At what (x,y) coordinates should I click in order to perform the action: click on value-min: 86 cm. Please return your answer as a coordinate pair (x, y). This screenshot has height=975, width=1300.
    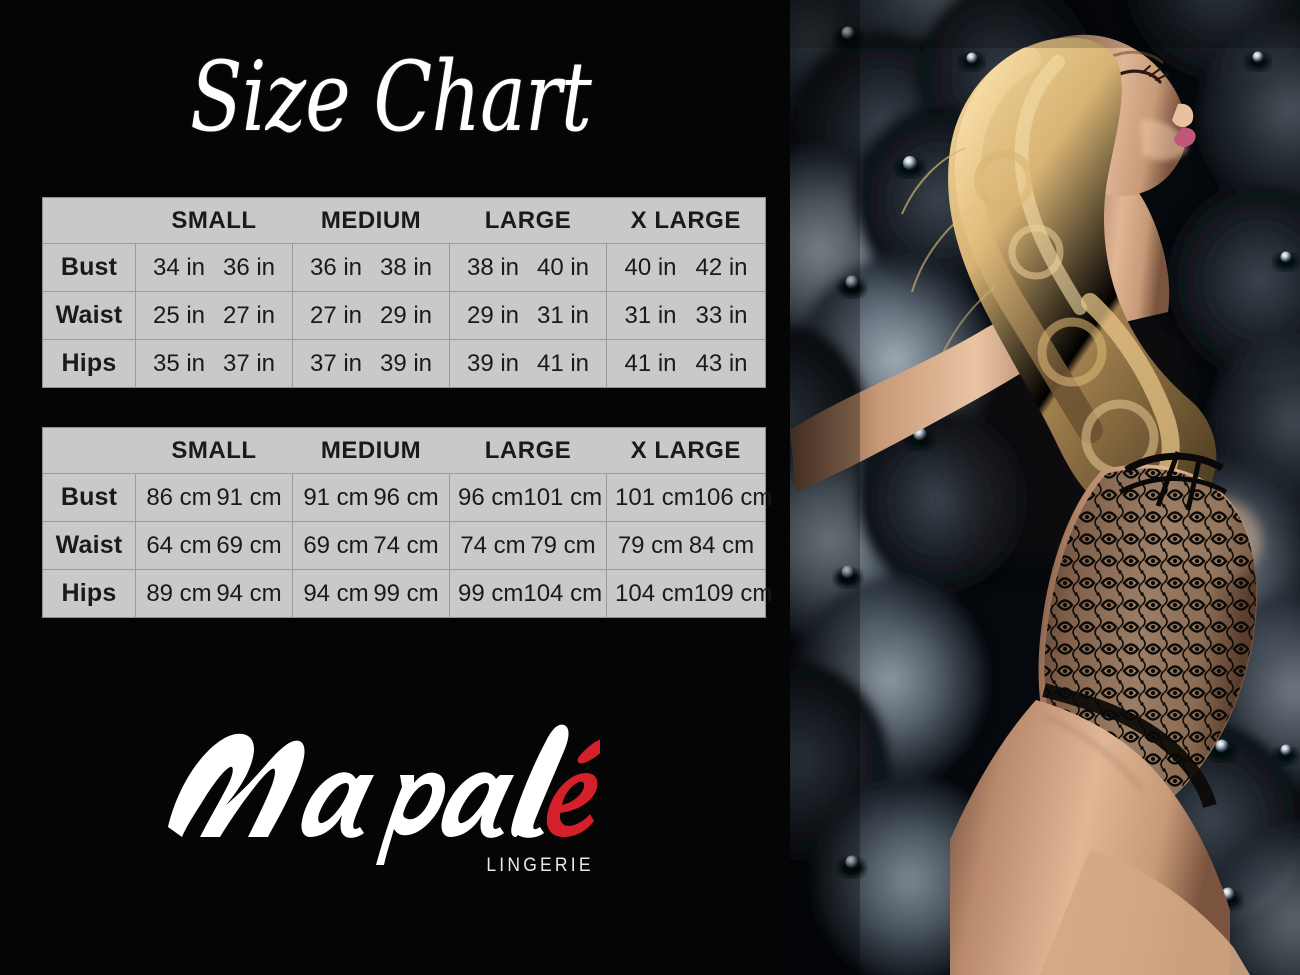
    Looking at the image, I should click on (179, 497).